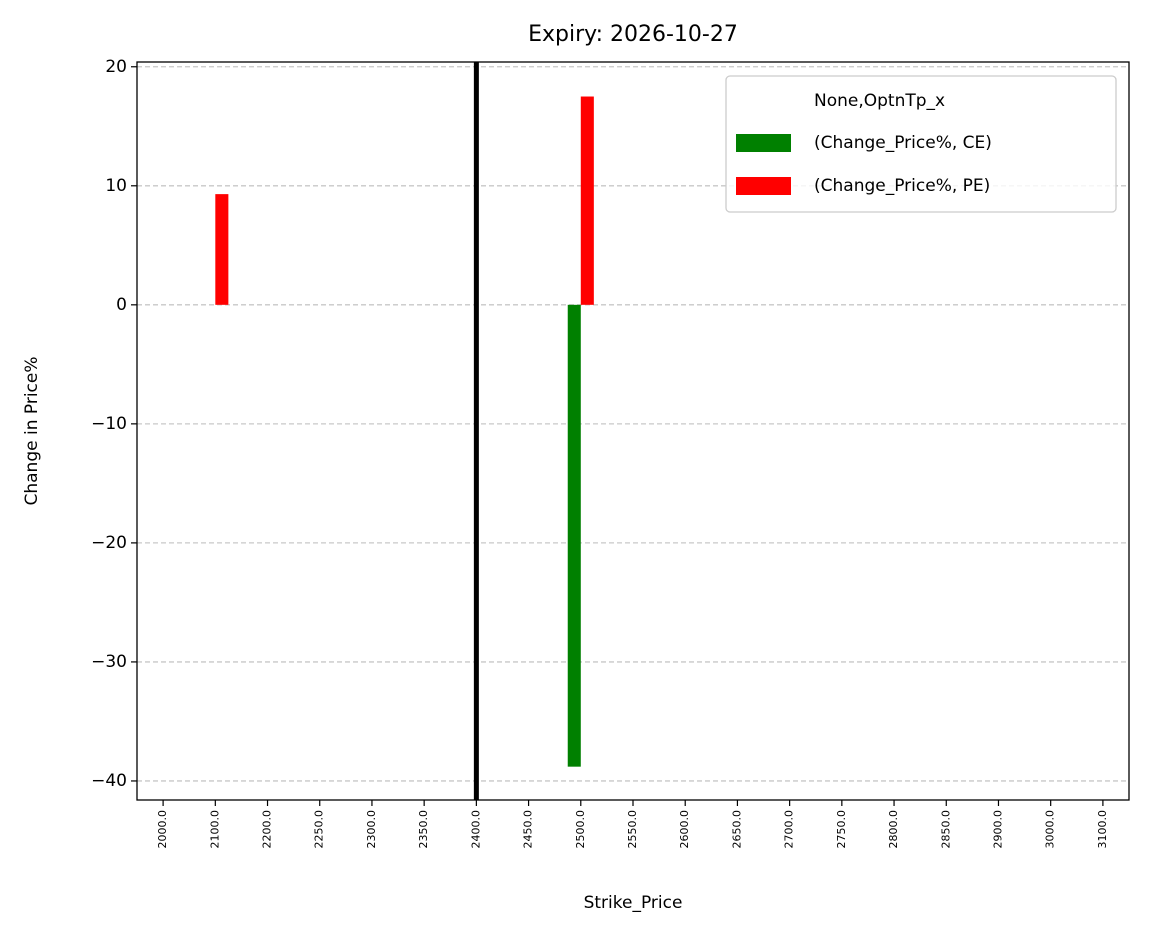 This screenshot has width=1149, height=939. I want to click on x-tick-label: 2400.0, so click(475, 829).